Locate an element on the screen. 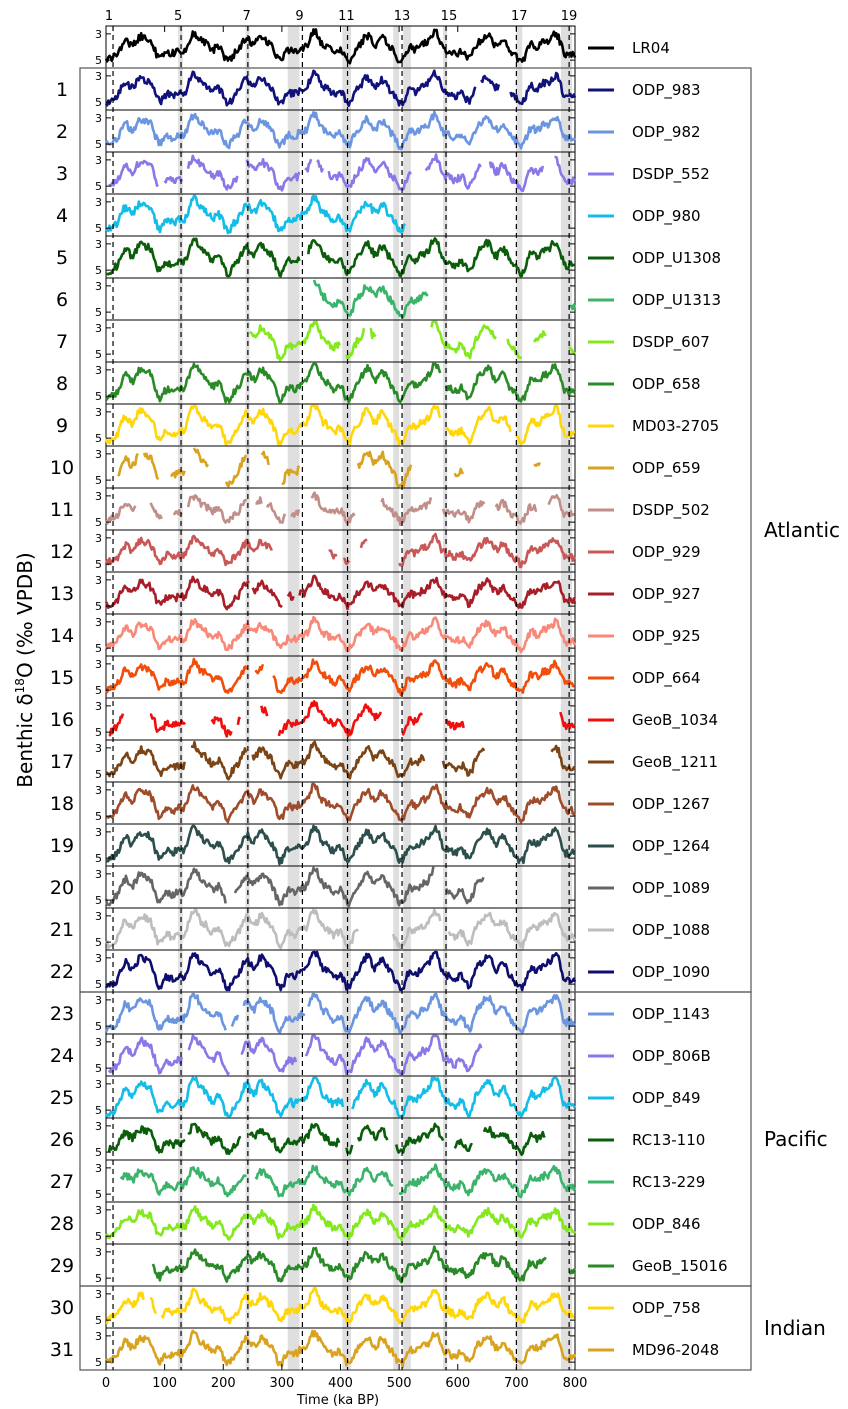 This screenshot has height=1409, width=848. x-tick-label: 400 is located at coordinates (340, 1383).